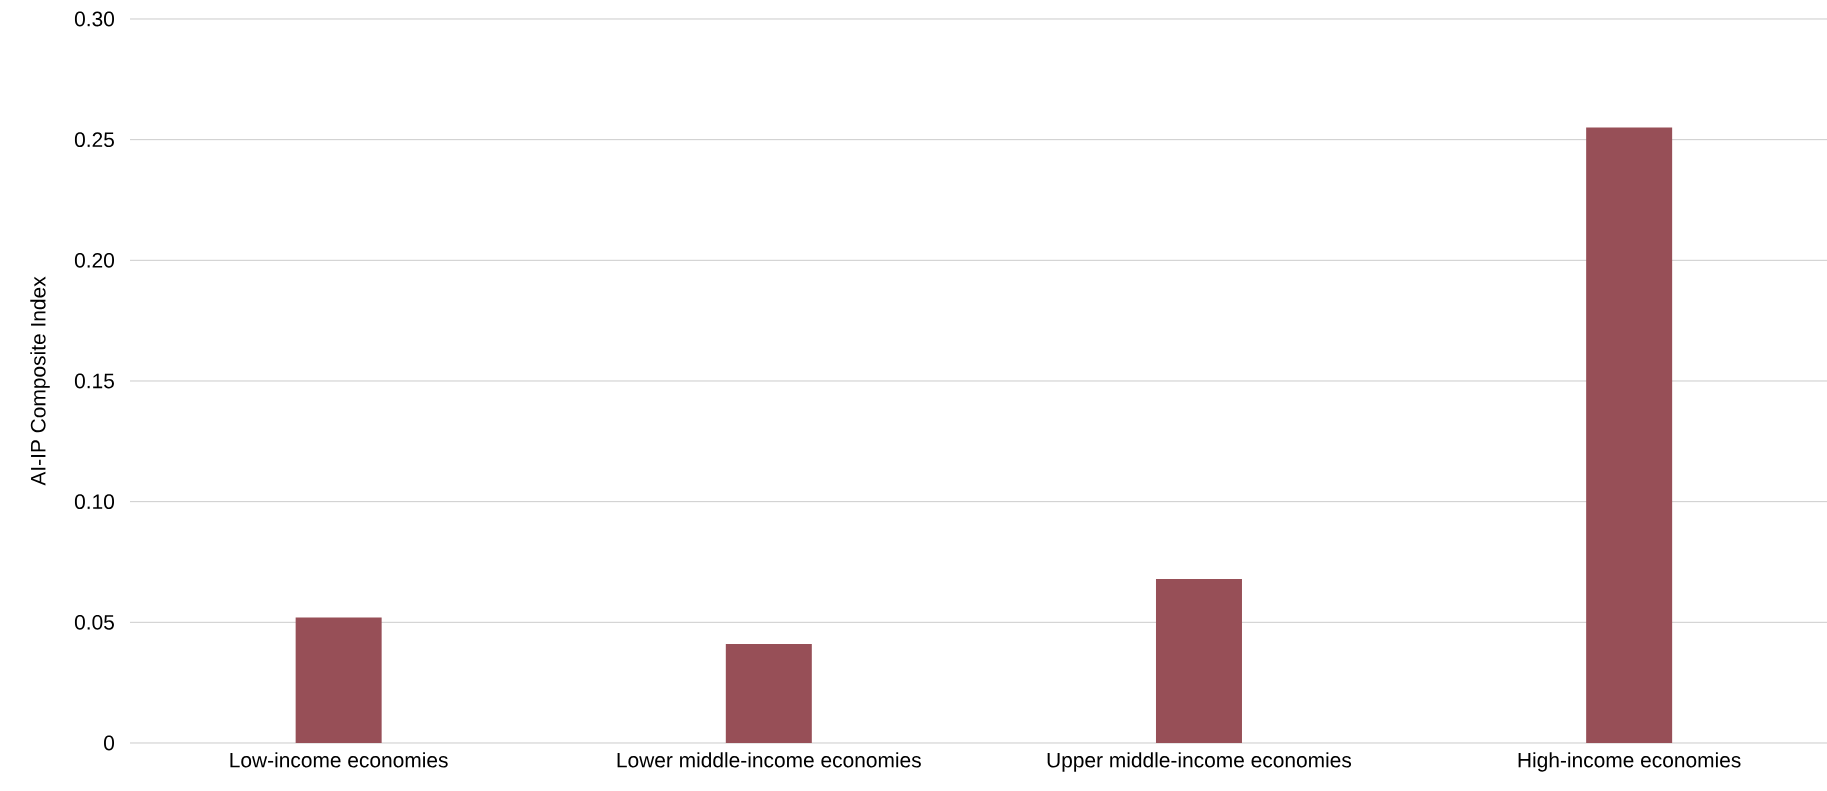  Describe the element at coordinates (94, 502) in the screenshot. I see `y-tick-label: 0.10` at that location.